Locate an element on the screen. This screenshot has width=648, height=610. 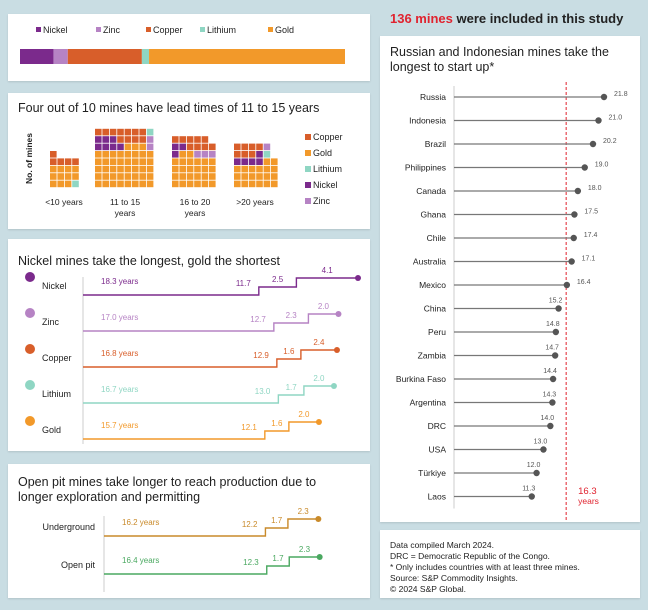
country-label: Philippines is located at coordinates (425, 168).